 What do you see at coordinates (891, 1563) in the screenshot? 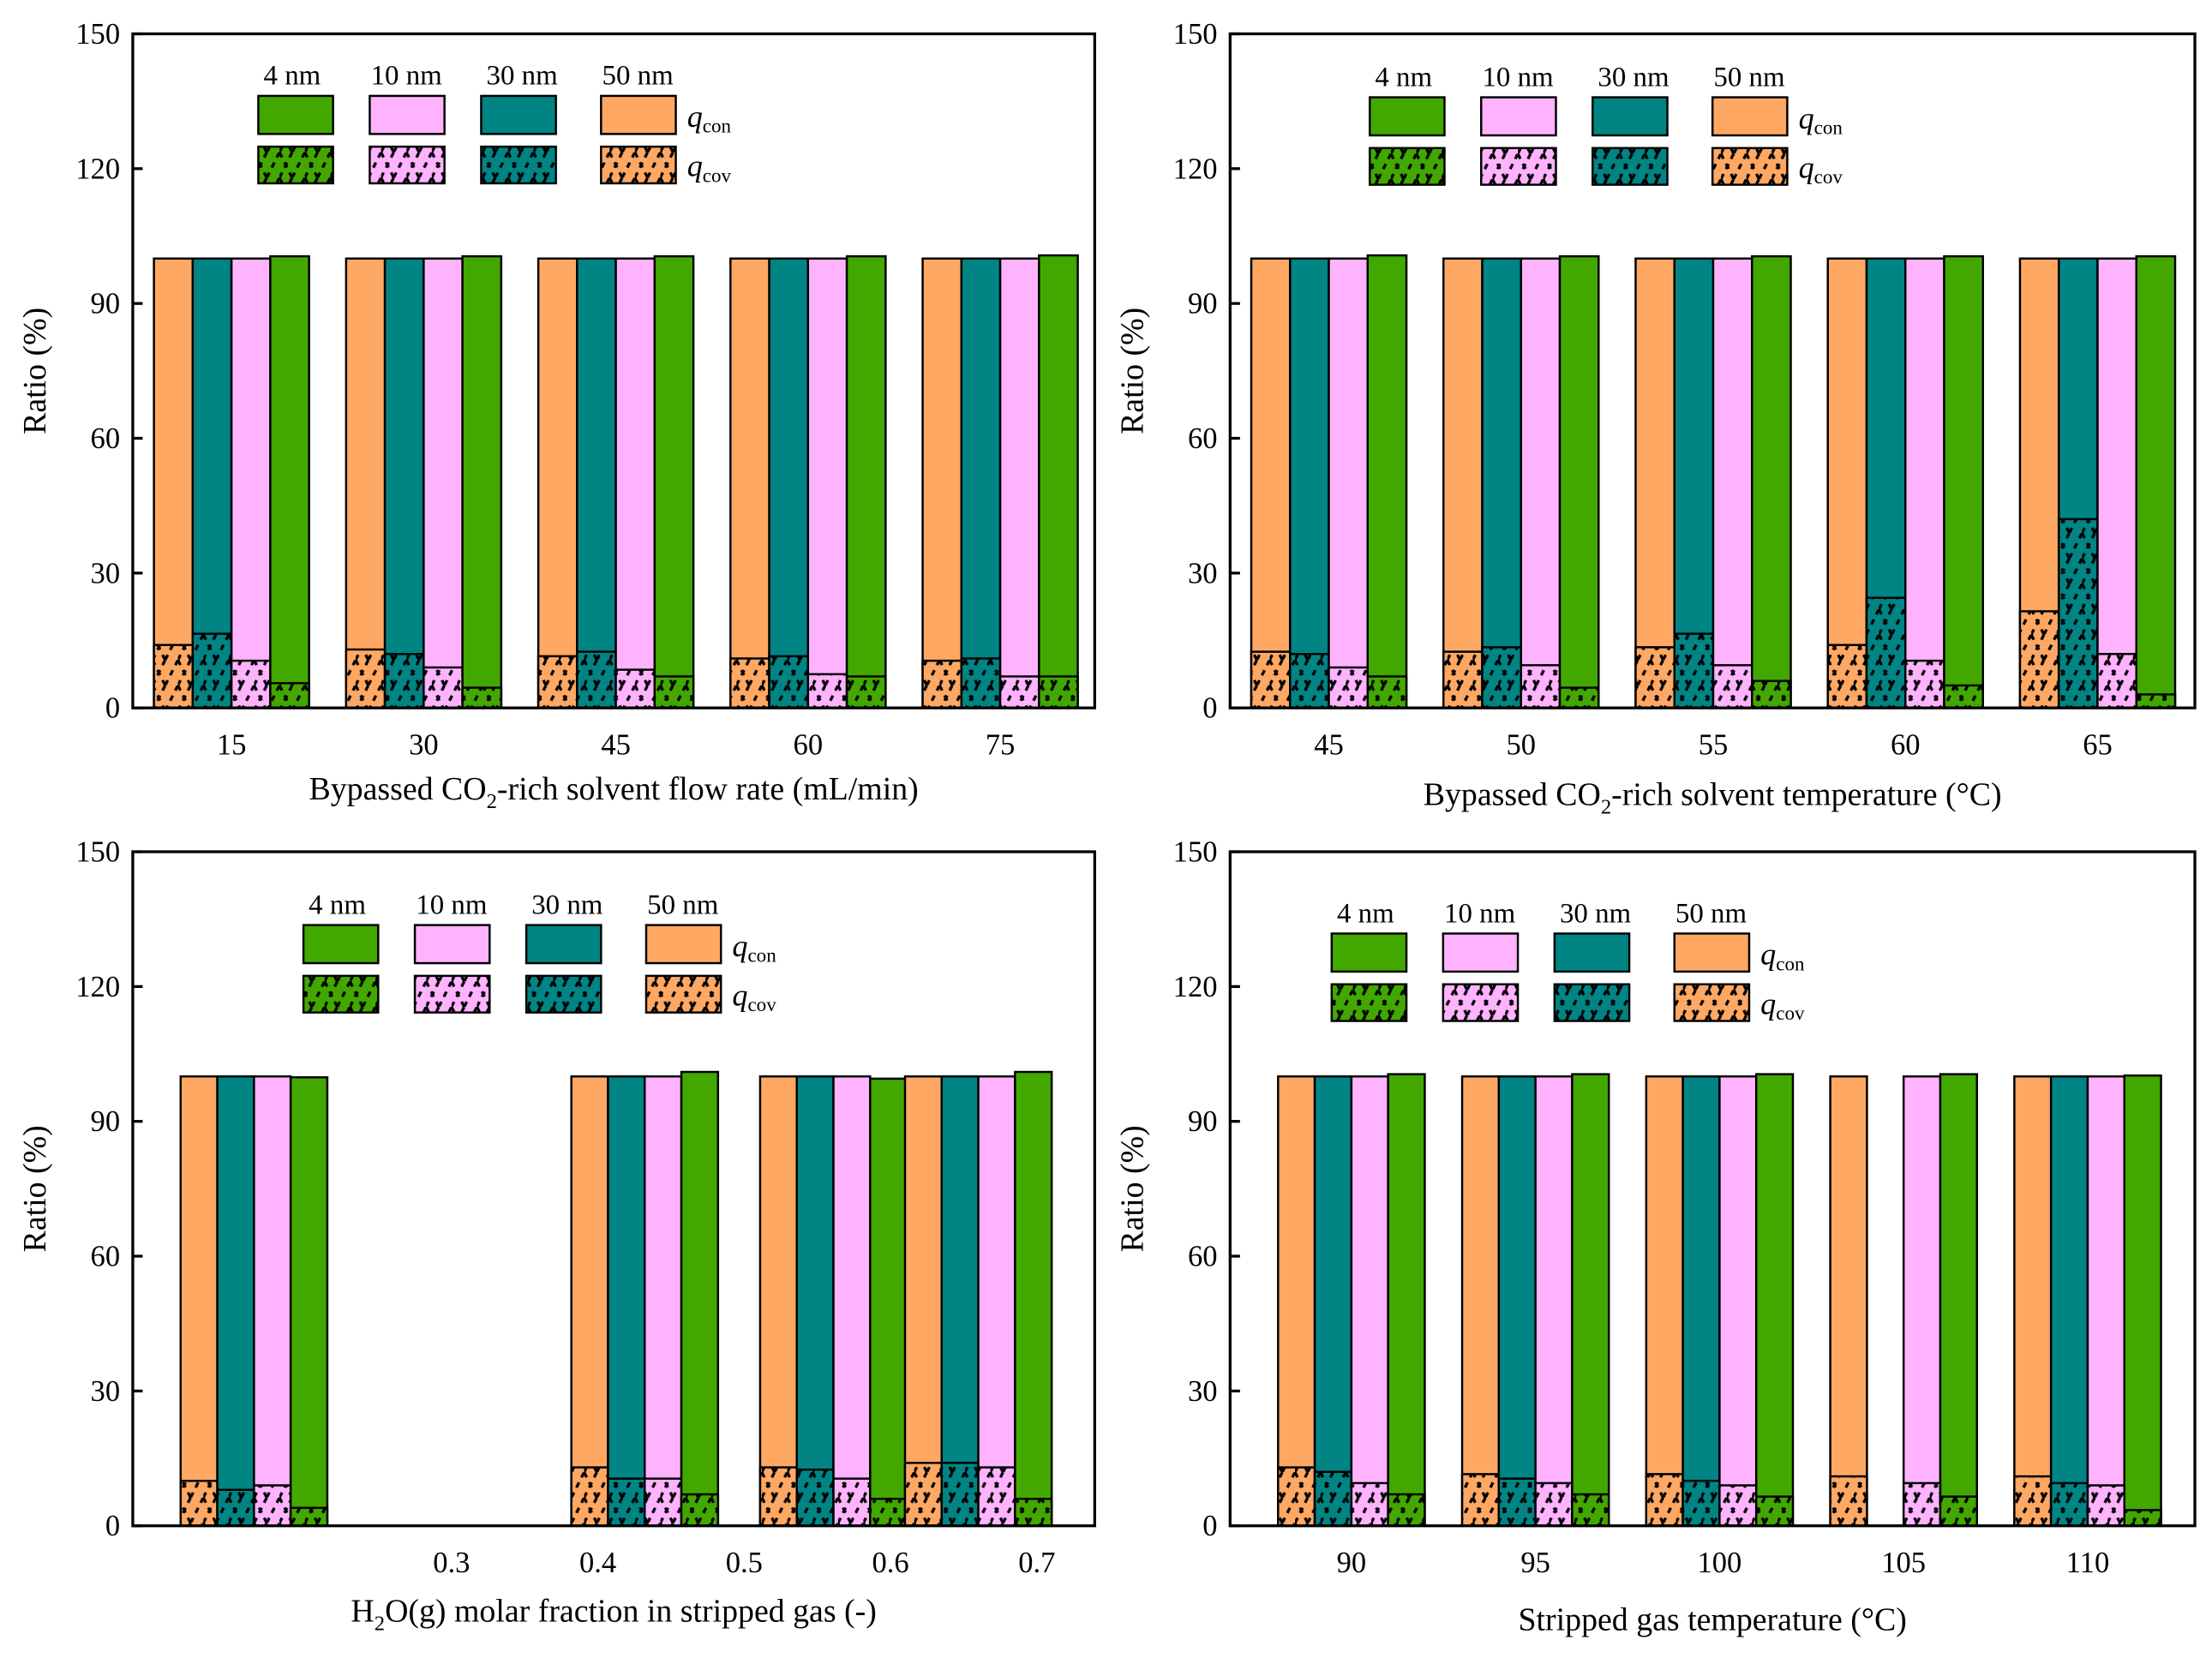
I see `x-tick-label: 0.6` at bounding box center [891, 1563].